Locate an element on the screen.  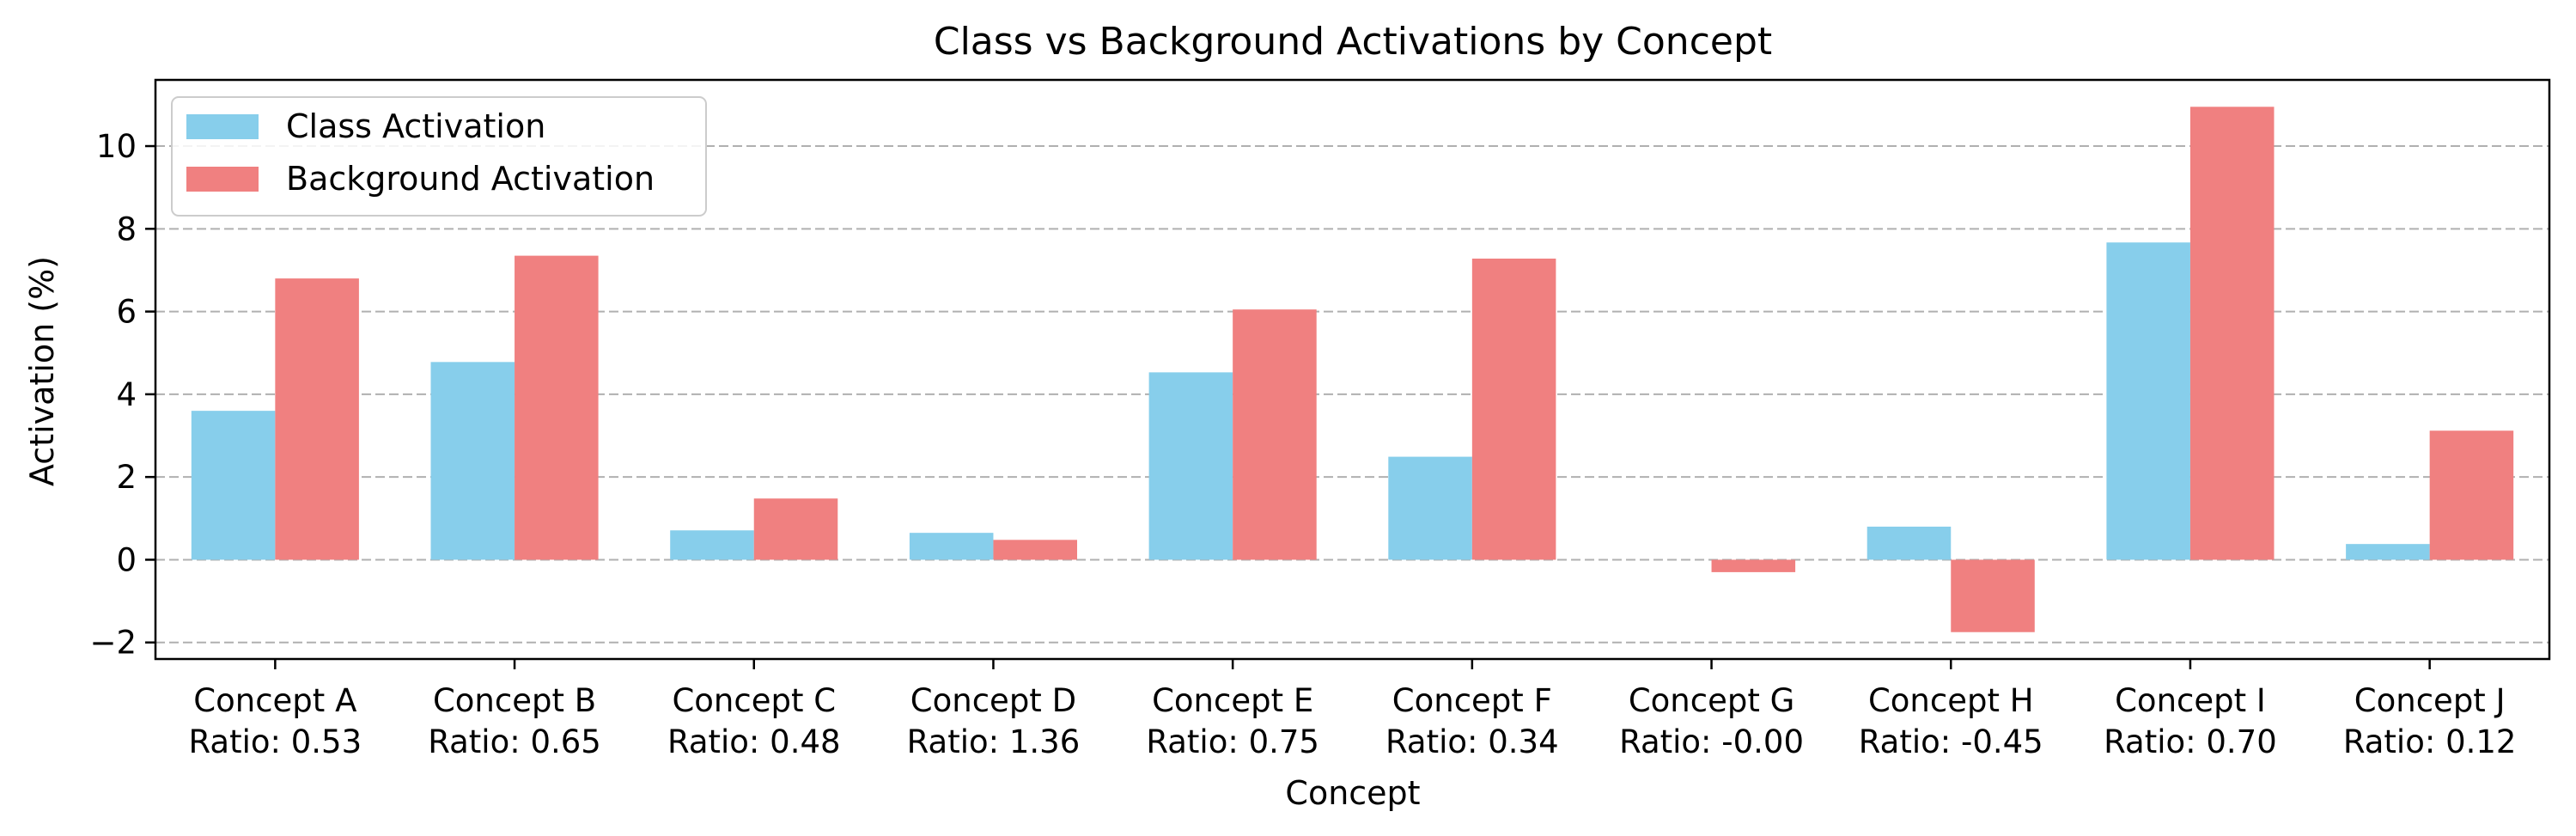
y-tick-label: 2 is located at coordinates (126, 477).